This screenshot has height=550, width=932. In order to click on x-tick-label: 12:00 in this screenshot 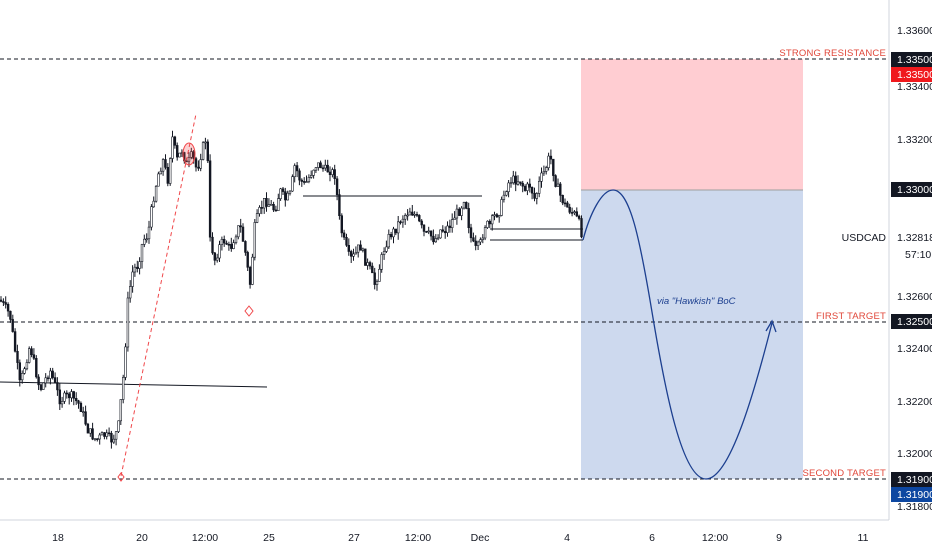, I will do `click(418, 538)`.